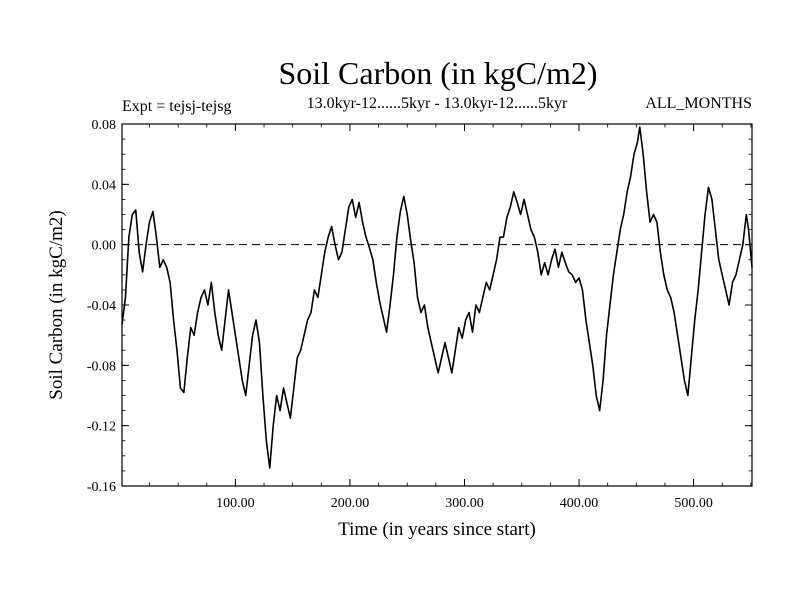 This screenshot has height=600, width=800. Describe the element at coordinates (176, 106) in the screenshot. I see `chart-subtitle-left: Expt = tejsj-tejsg` at that location.